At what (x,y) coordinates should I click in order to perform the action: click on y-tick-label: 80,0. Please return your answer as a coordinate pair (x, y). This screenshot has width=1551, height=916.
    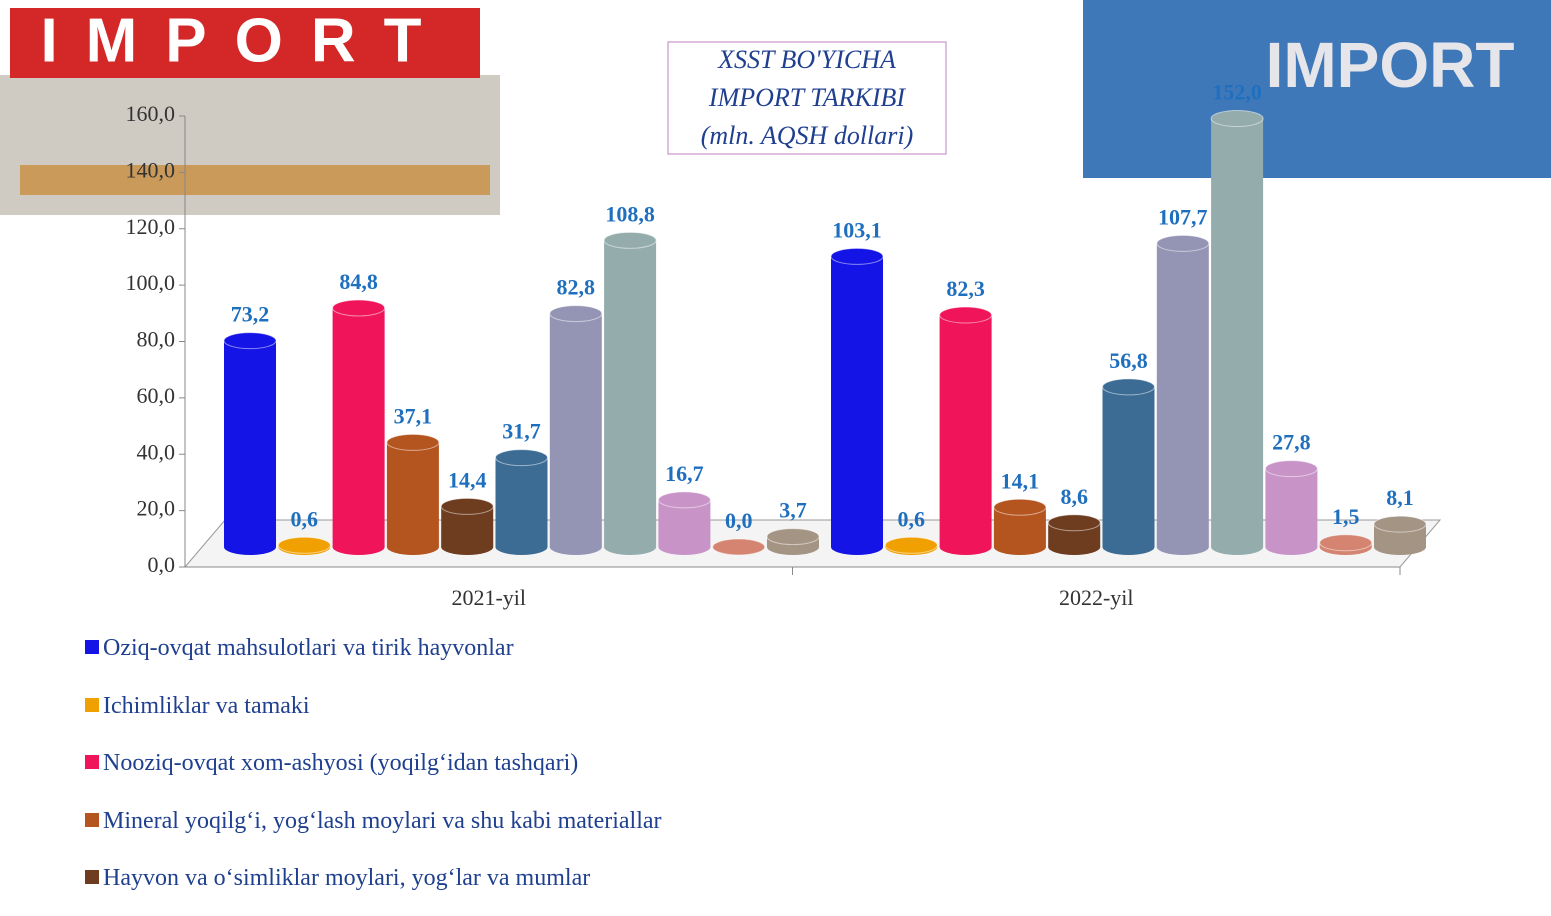
    Looking at the image, I should click on (156, 339).